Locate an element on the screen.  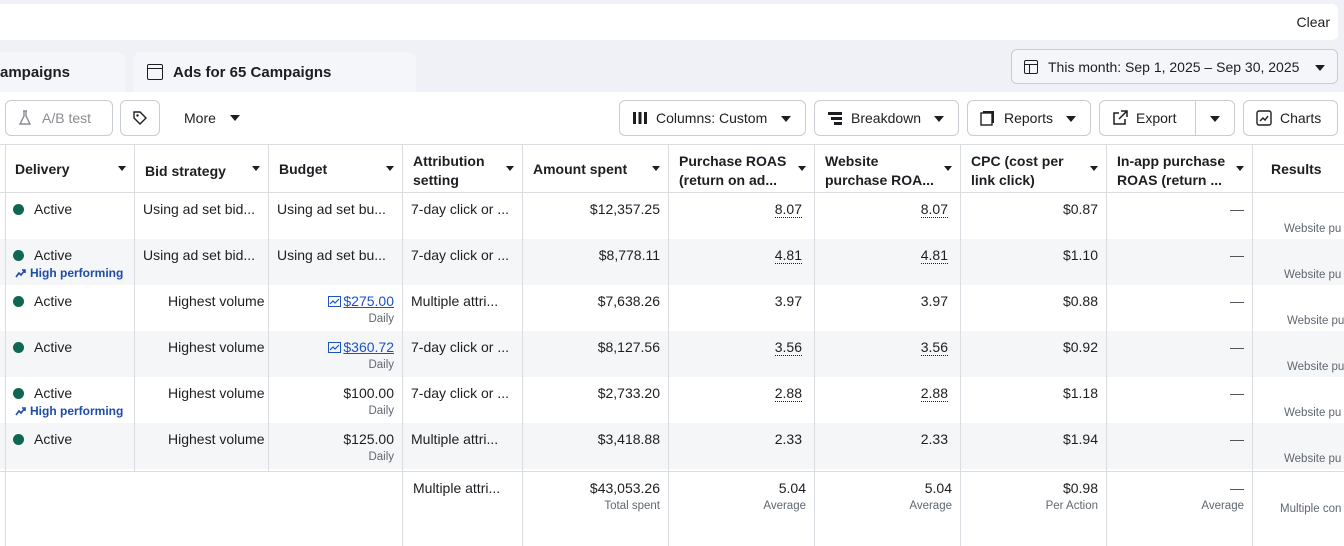
date-range-picker: This month: Sep 1, 2025 – Sep 30, 2025 is located at coordinates (1174, 66).